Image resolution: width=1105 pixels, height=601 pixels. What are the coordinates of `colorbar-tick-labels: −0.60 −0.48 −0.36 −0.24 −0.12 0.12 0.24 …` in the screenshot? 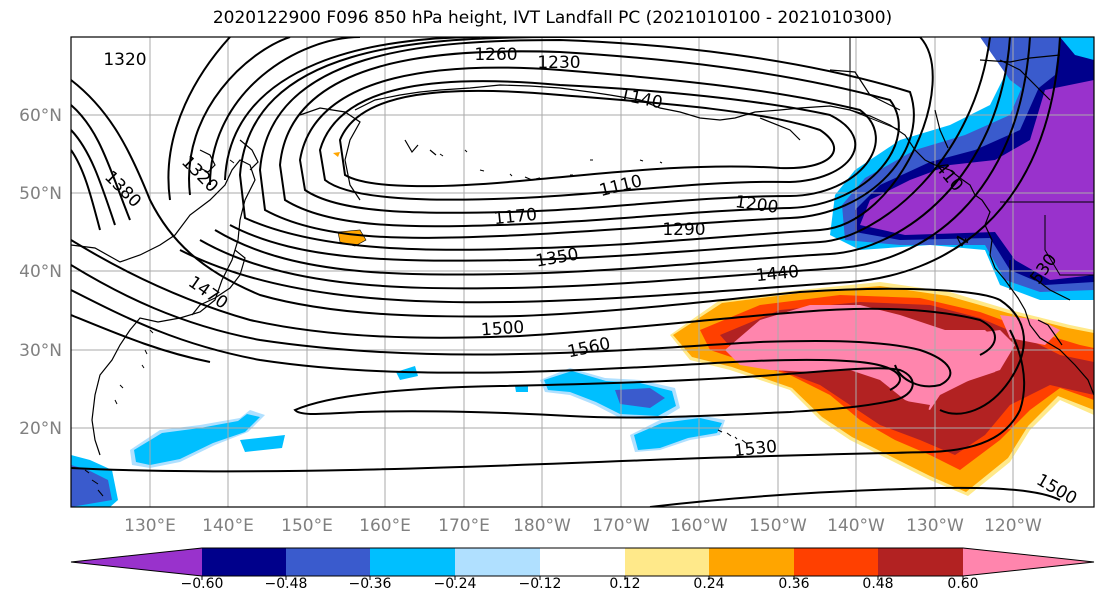 It's located at (580, 584).